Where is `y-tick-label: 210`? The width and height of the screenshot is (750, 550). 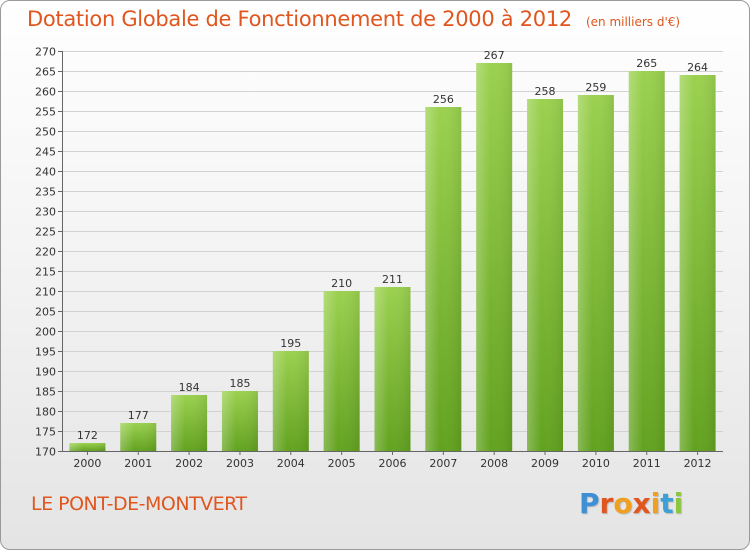 y-tick-label: 210 is located at coordinates (45, 292).